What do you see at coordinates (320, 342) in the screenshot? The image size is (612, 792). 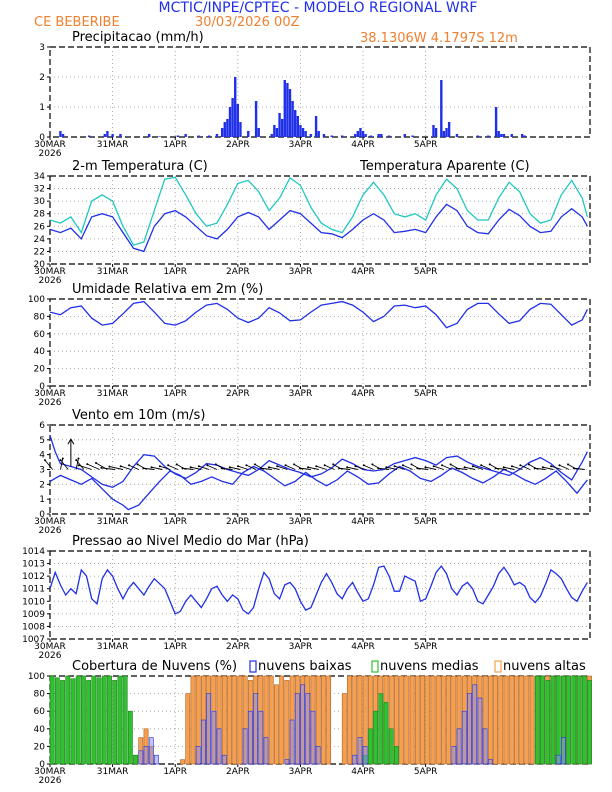 I see `plot-frame` at bounding box center [320, 342].